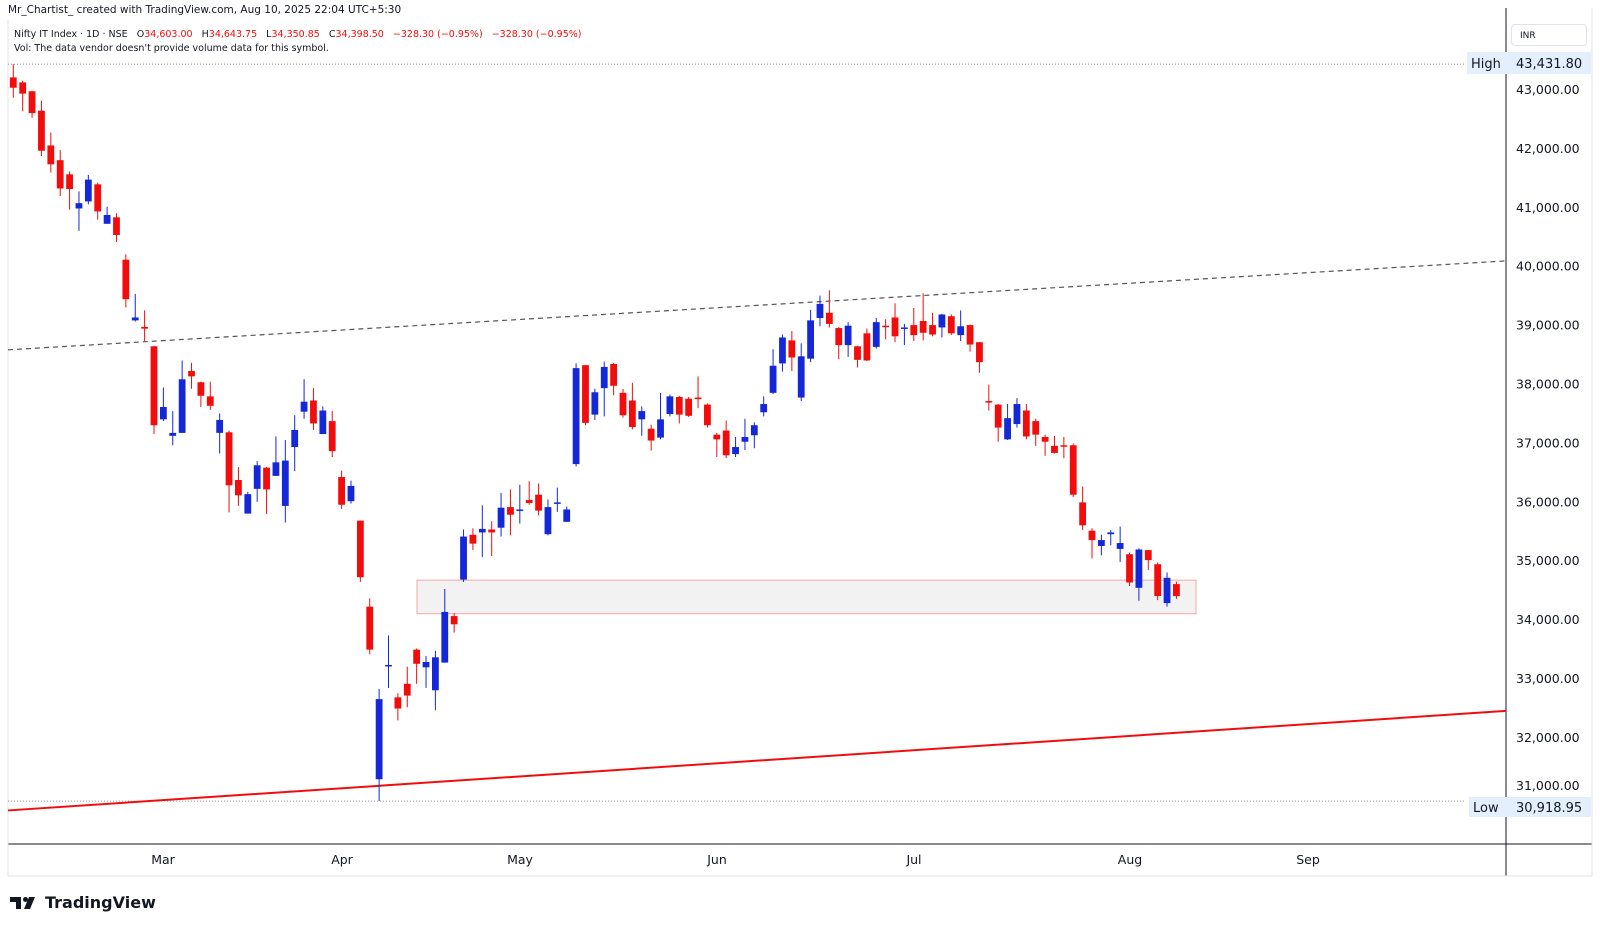 This screenshot has width=1600, height=927. What do you see at coordinates (205, 34) in the screenshot?
I see `high-label: H` at bounding box center [205, 34].